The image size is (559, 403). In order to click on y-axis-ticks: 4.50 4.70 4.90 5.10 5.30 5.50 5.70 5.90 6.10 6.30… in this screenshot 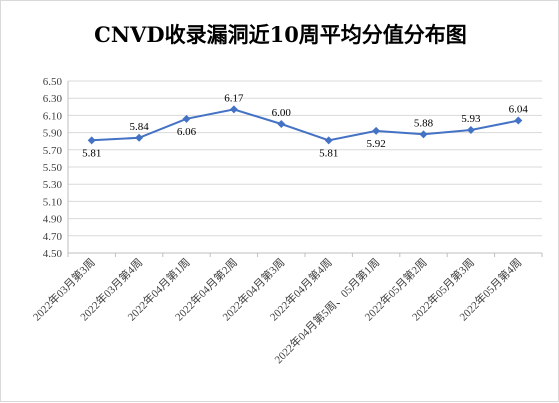, I will do `click(53, 168)`.